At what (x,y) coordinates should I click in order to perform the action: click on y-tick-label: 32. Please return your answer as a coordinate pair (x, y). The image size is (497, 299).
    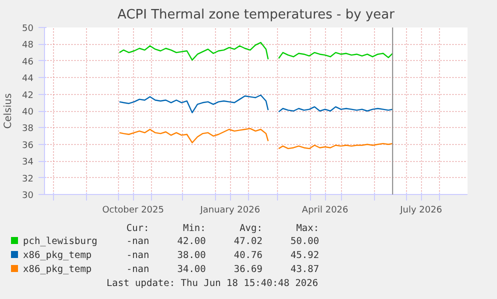
    Looking at the image, I should click on (28, 179).